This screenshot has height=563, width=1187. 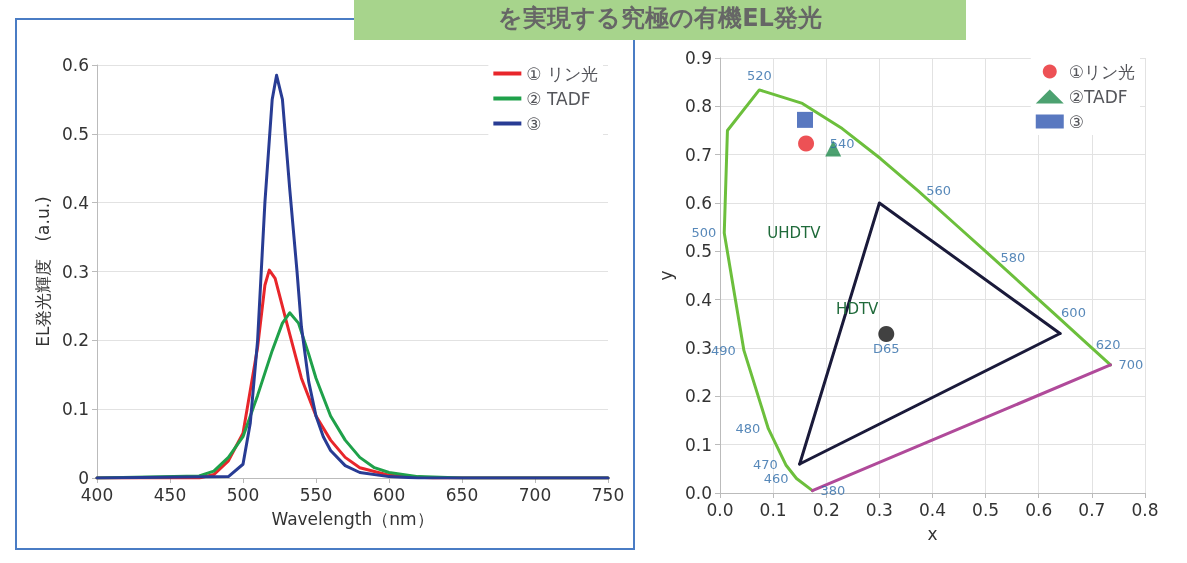 What do you see at coordinates (833, 491) in the screenshot?
I see `annotation: 380` at bounding box center [833, 491].